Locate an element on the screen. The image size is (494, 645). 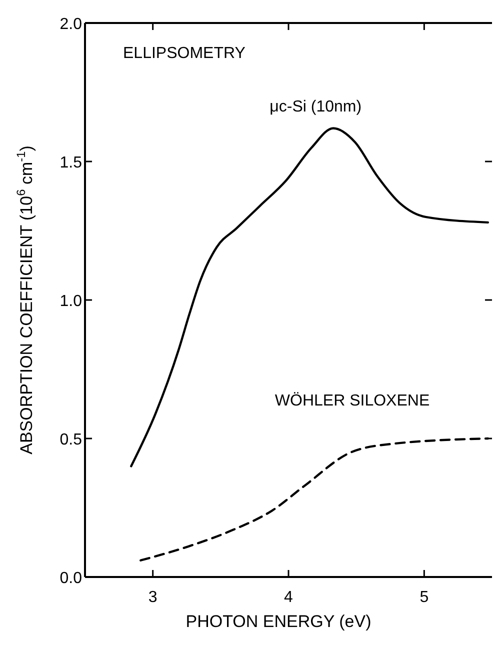
line-series is located at coordinates (315, 499).